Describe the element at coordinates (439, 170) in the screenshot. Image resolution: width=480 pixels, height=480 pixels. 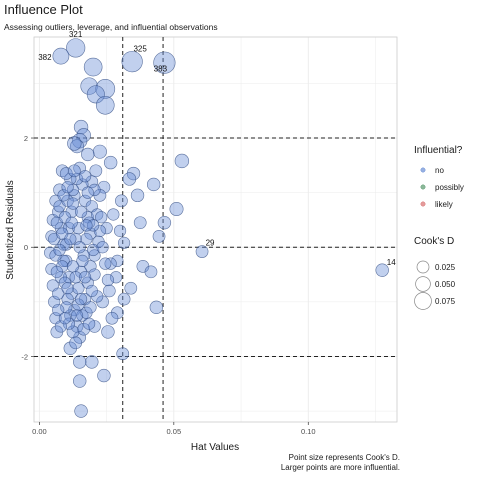
I see `legend-label-no: no` at that location.